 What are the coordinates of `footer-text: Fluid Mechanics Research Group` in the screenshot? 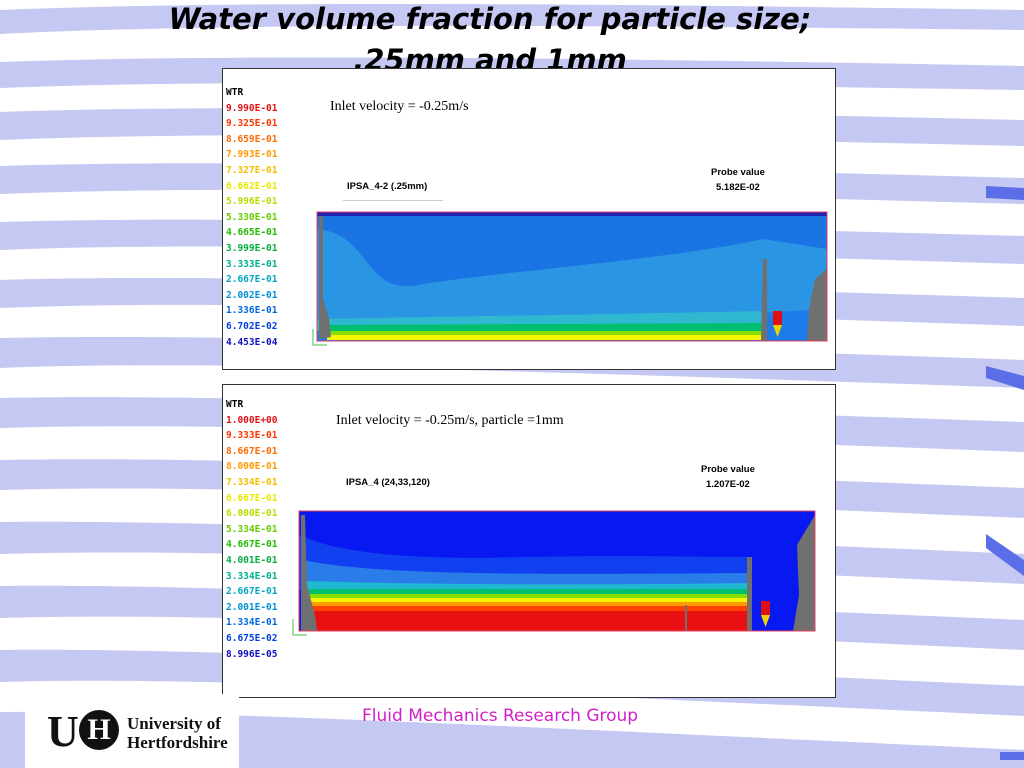 It's located at (500, 716).